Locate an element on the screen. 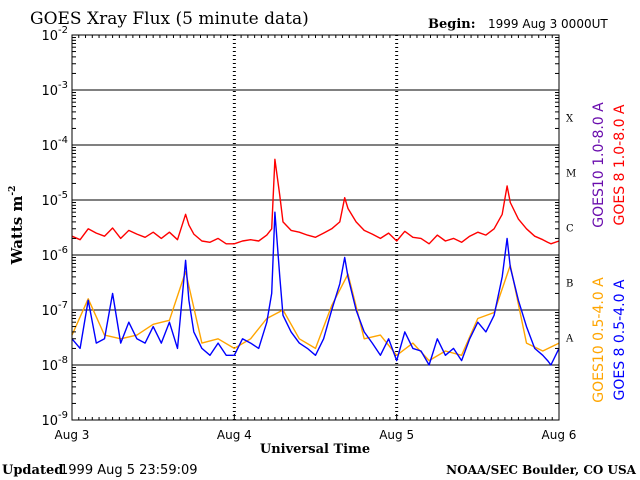  y-tick-label: 10⁻⁵ is located at coordinates (54, 199).